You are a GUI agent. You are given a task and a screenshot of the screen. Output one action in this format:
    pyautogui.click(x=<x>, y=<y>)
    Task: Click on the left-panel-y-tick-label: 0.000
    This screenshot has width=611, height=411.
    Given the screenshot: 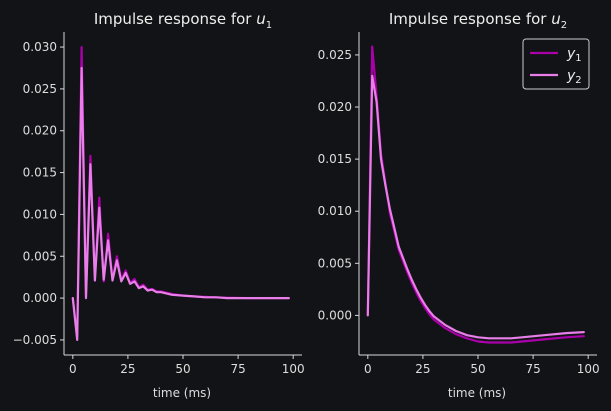 What is the action you would take?
    pyautogui.click(x=40, y=298)
    